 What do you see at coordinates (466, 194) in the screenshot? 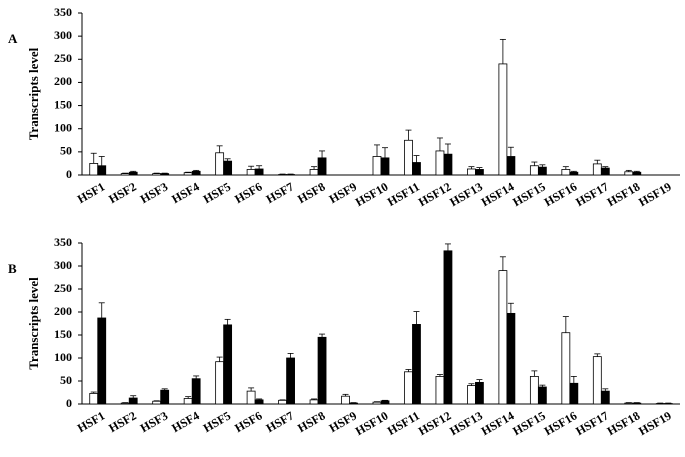
I see `x-tick-label: HSF13` at bounding box center [466, 194].